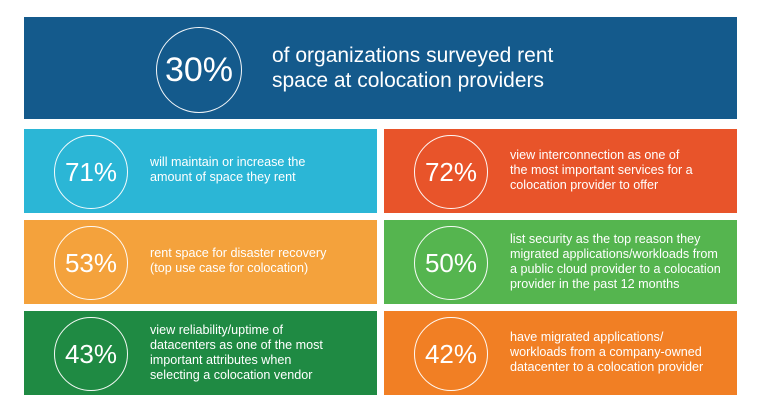  Describe the element at coordinates (229, 268) in the screenshot. I see `stat-text-line: (top use case for colocation)` at that location.